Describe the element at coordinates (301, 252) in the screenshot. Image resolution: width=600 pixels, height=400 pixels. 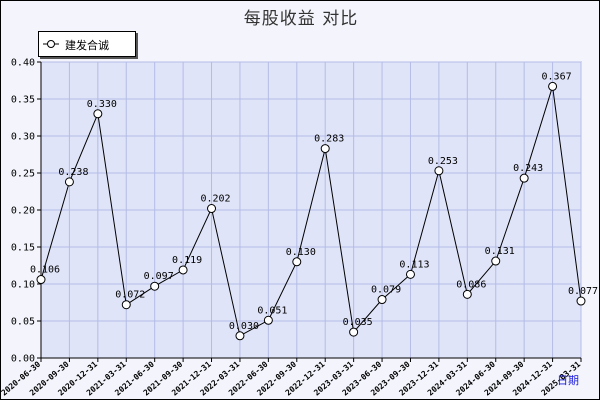
I see `data-label: 0.130` at that location.